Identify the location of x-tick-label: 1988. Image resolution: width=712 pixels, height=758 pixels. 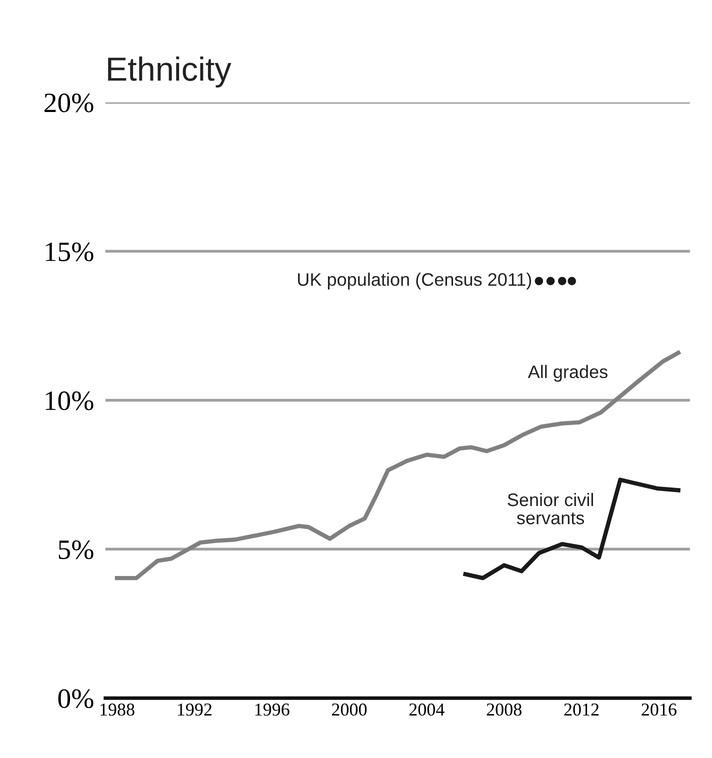
(117, 710).